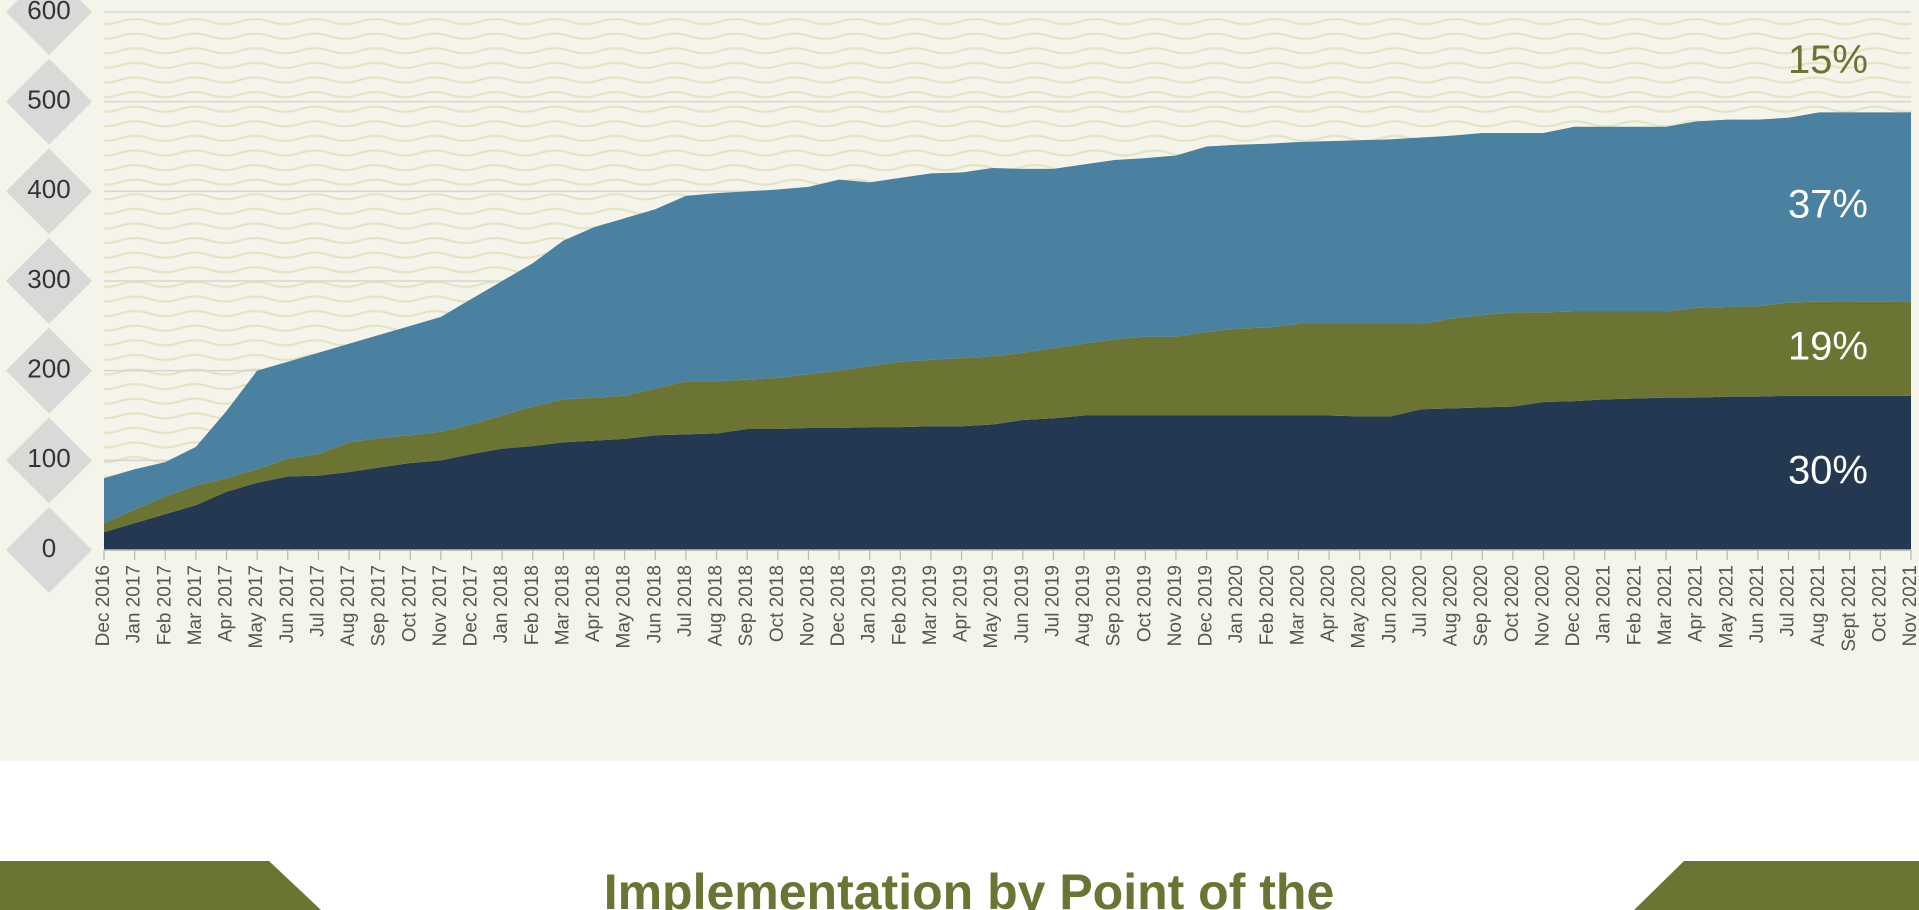 Image resolution: width=1919 pixels, height=910 pixels. I want to click on x-tick-label: Dec 2017, so click(471, 605).